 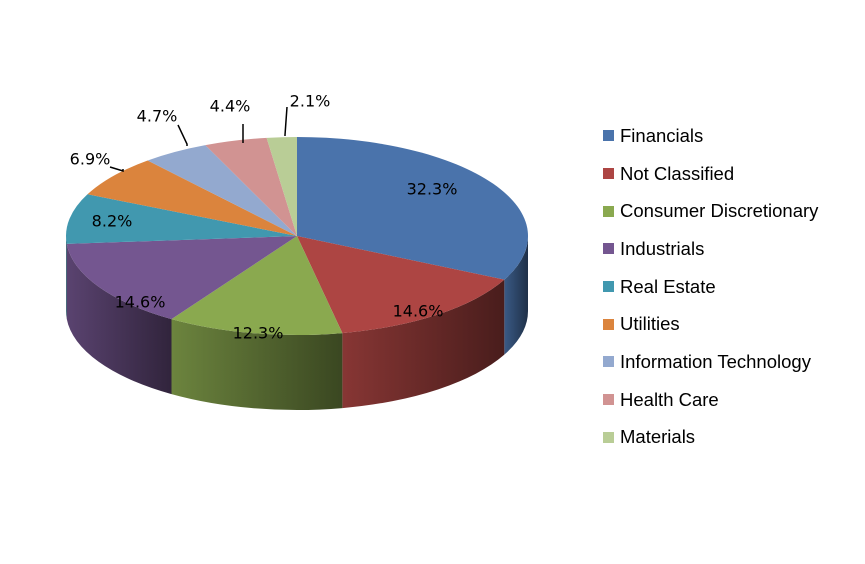 What do you see at coordinates (140, 302) in the screenshot?
I see `data-label-3: 14.6%` at bounding box center [140, 302].